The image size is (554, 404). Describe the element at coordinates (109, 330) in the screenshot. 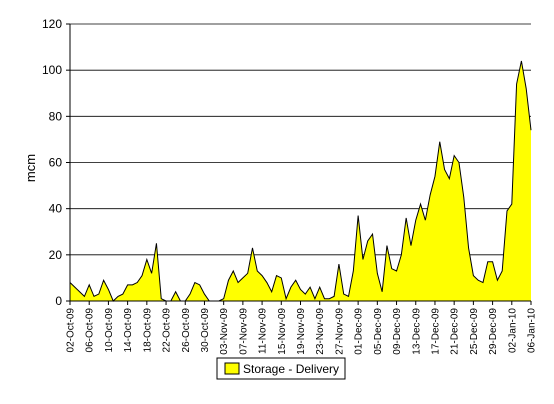

I see `x-tick-label: 10-Oct-09` at that location.